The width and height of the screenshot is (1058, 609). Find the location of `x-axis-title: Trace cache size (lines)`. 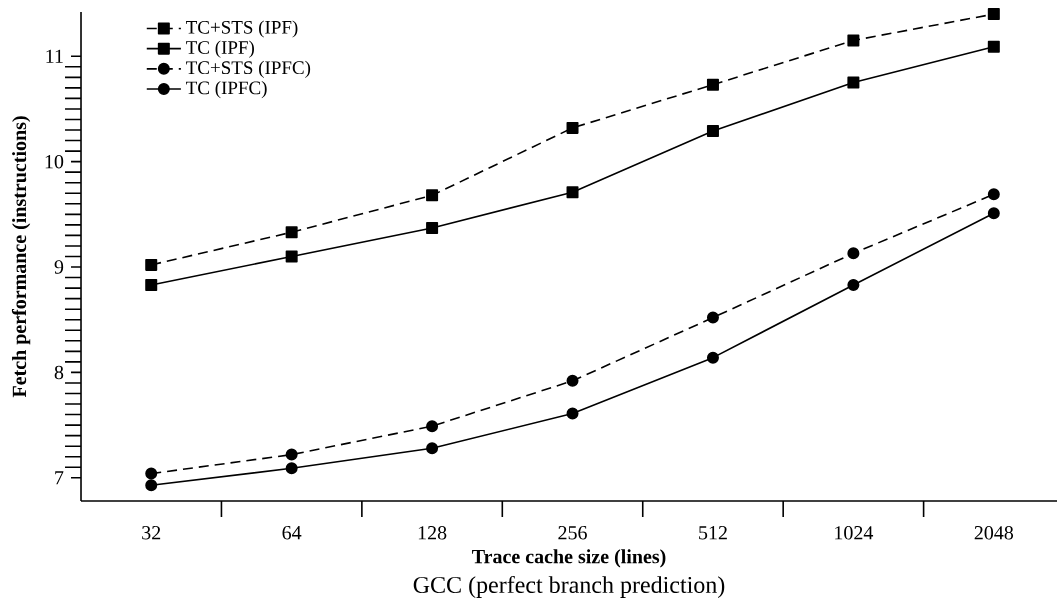

x-axis-title: Trace cache size (lines) is located at coordinates (569, 558).